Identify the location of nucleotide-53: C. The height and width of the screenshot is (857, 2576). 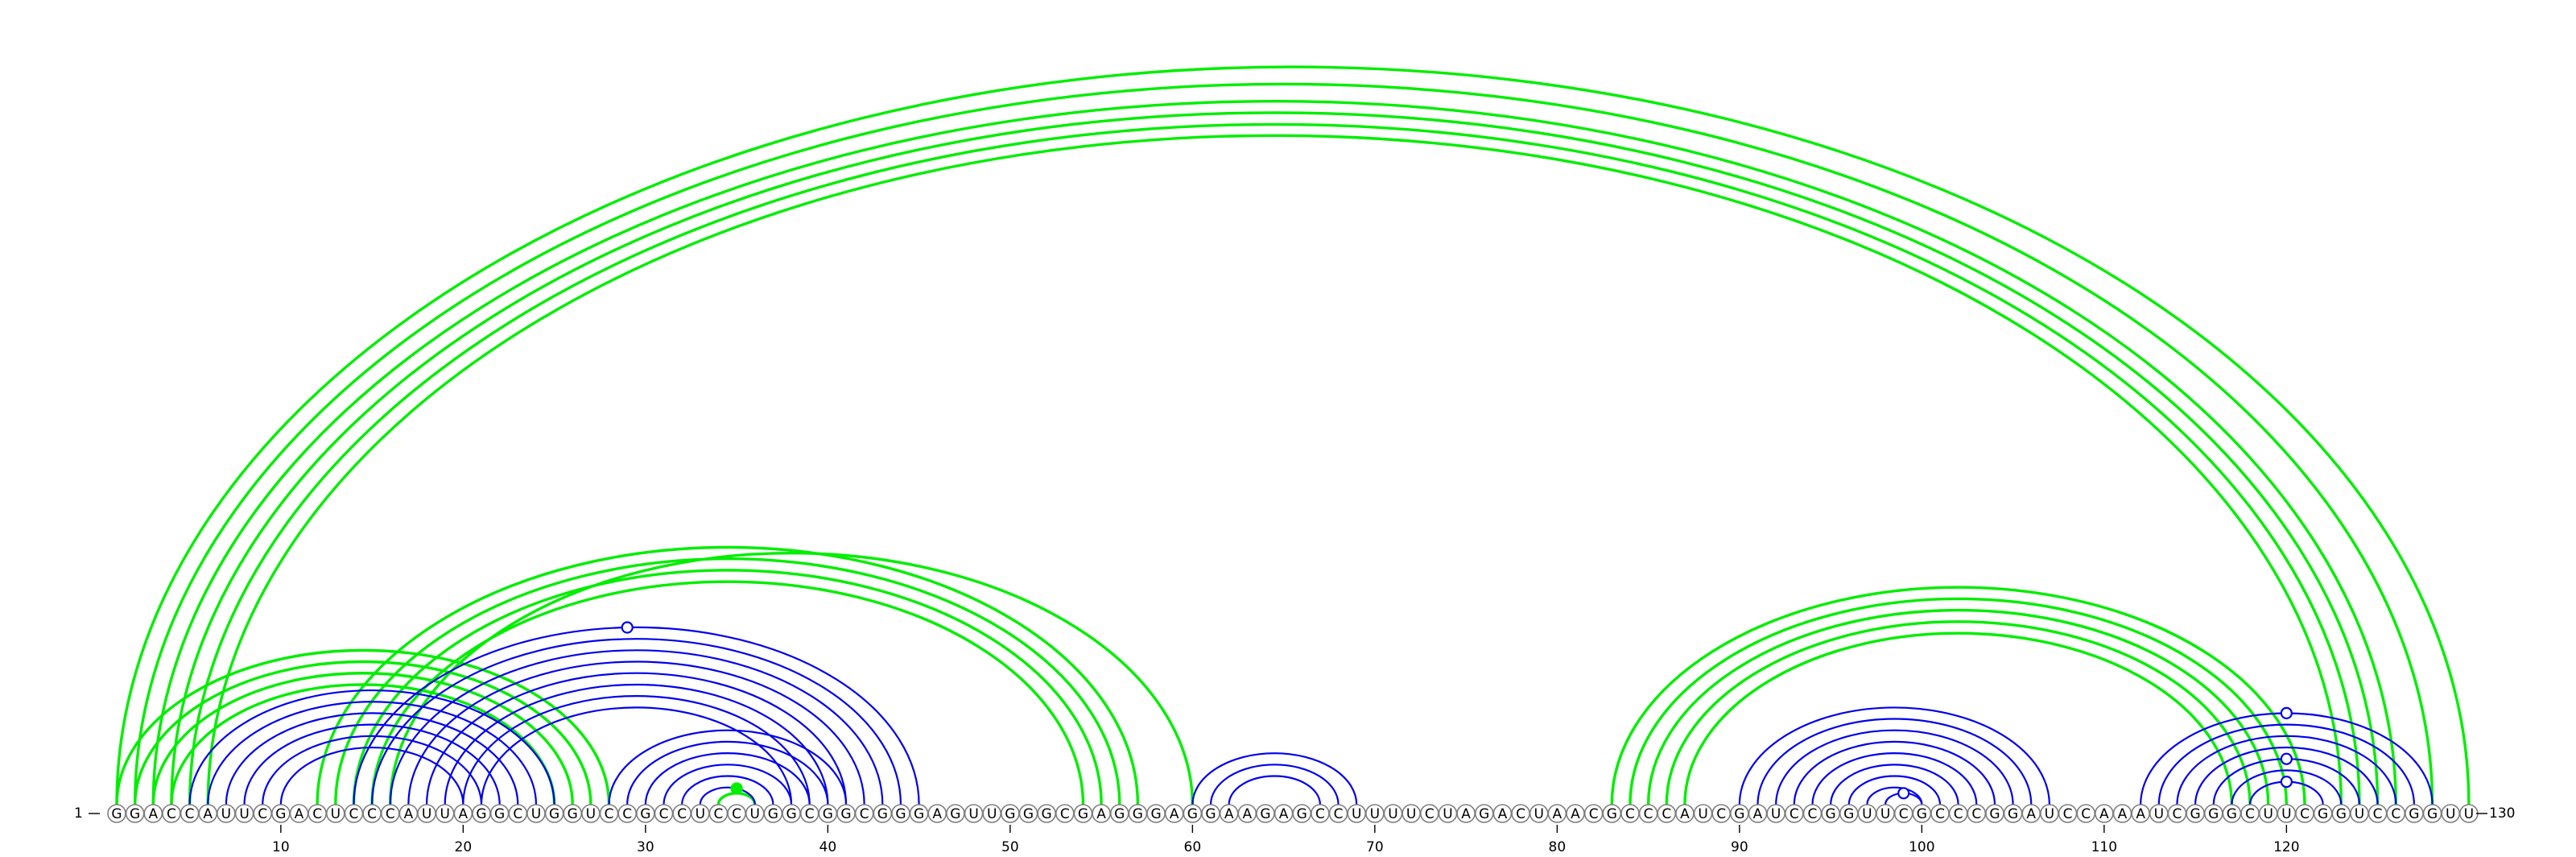
(1065, 813).